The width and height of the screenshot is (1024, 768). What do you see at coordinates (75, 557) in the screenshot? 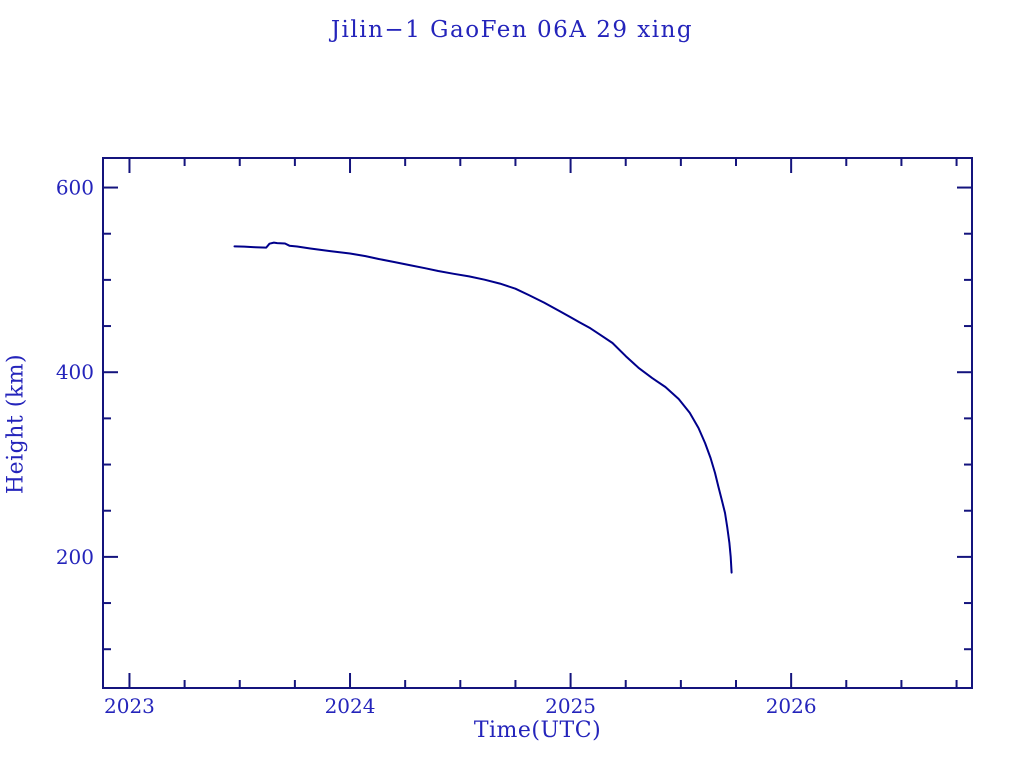
I see `y-tick-label: 200` at bounding box center [75, 557].